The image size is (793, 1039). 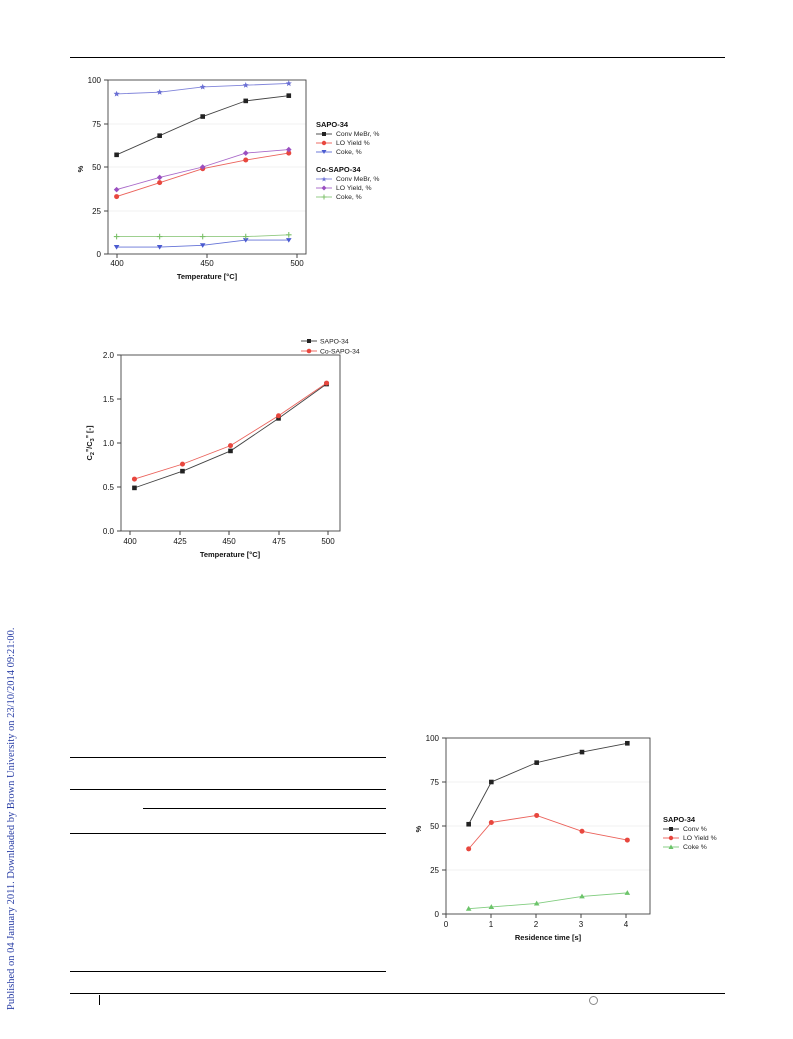 I want to click on fig3-legend-item-conv: Conv %, so click(x=685, y=829).